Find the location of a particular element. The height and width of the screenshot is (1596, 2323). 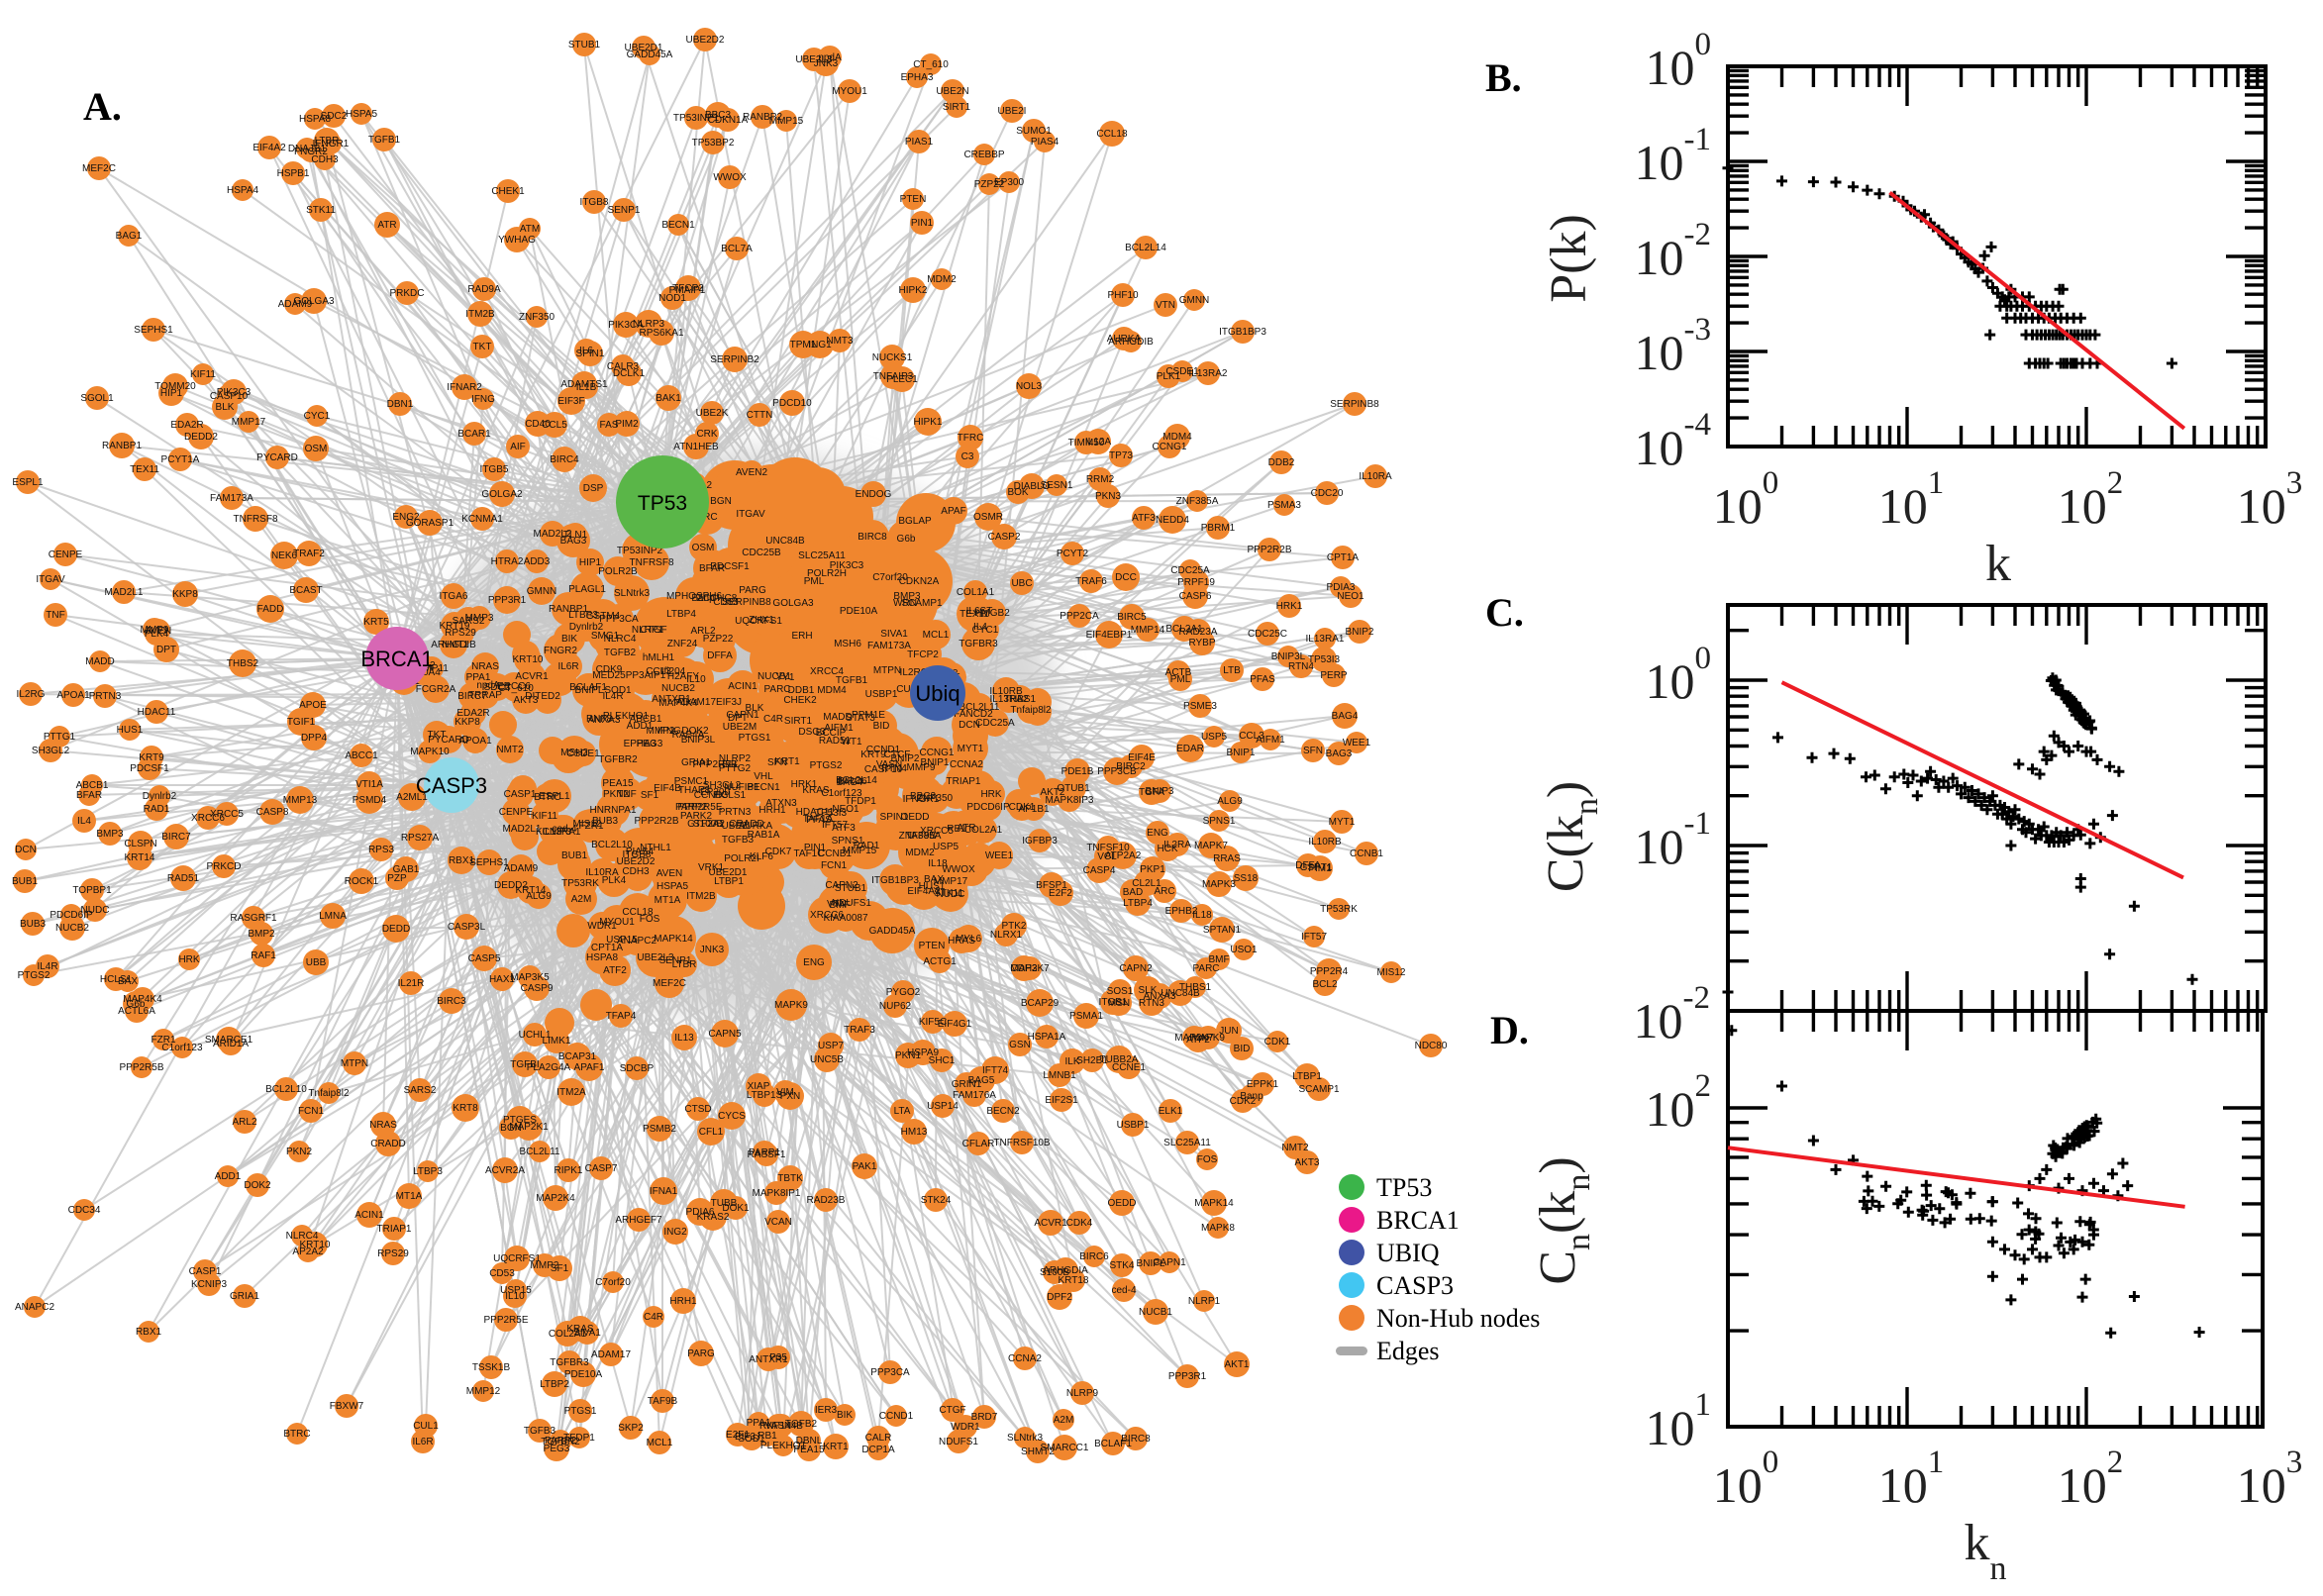

svg-text: ACIN1 is located at coordinates (743, 686).